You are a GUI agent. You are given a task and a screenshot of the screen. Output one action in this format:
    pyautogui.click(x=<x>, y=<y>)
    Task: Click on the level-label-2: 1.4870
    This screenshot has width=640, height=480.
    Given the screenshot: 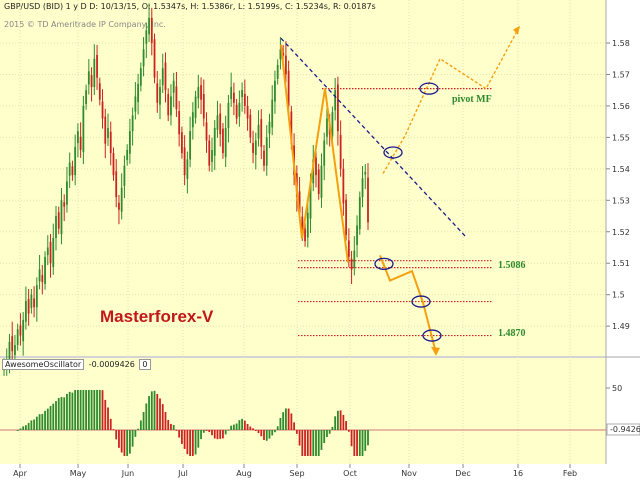 What is the action you would take?
    pyautogui.click(x=512, y=333)
    